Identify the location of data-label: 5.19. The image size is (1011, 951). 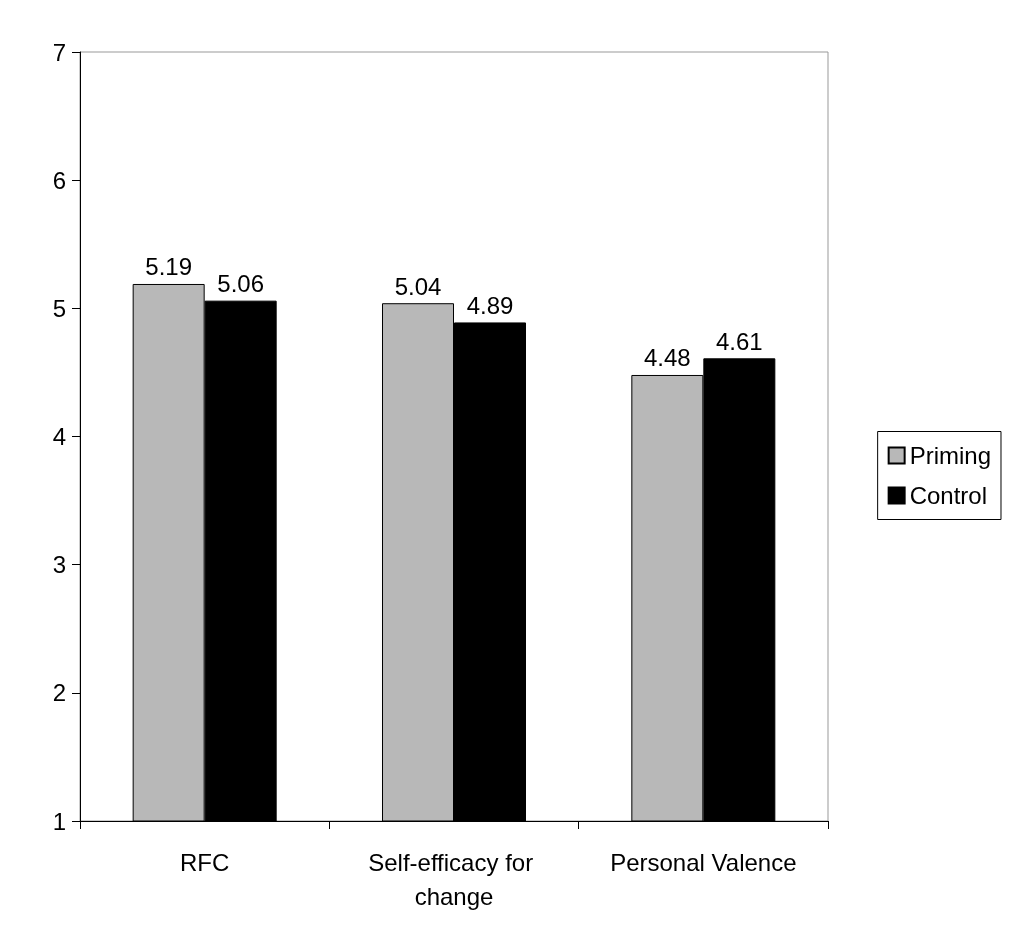
(169, 267).